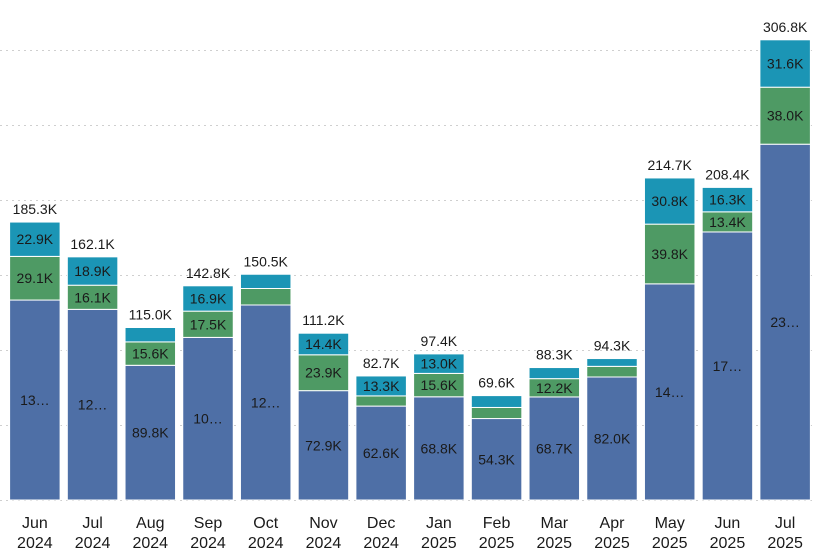  I want to click on segment-value-label: 29.1K, so click(35, 278).